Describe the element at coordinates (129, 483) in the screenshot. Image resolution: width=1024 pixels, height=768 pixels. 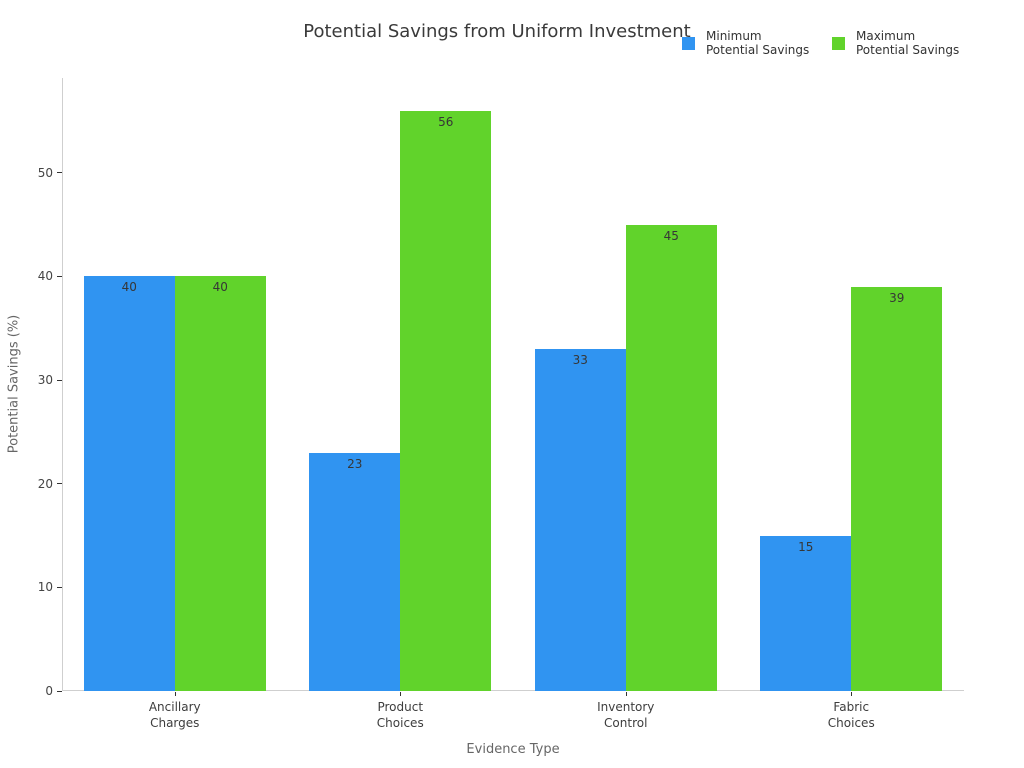
I see `bar-minimum-ancillary-charges` at that location.